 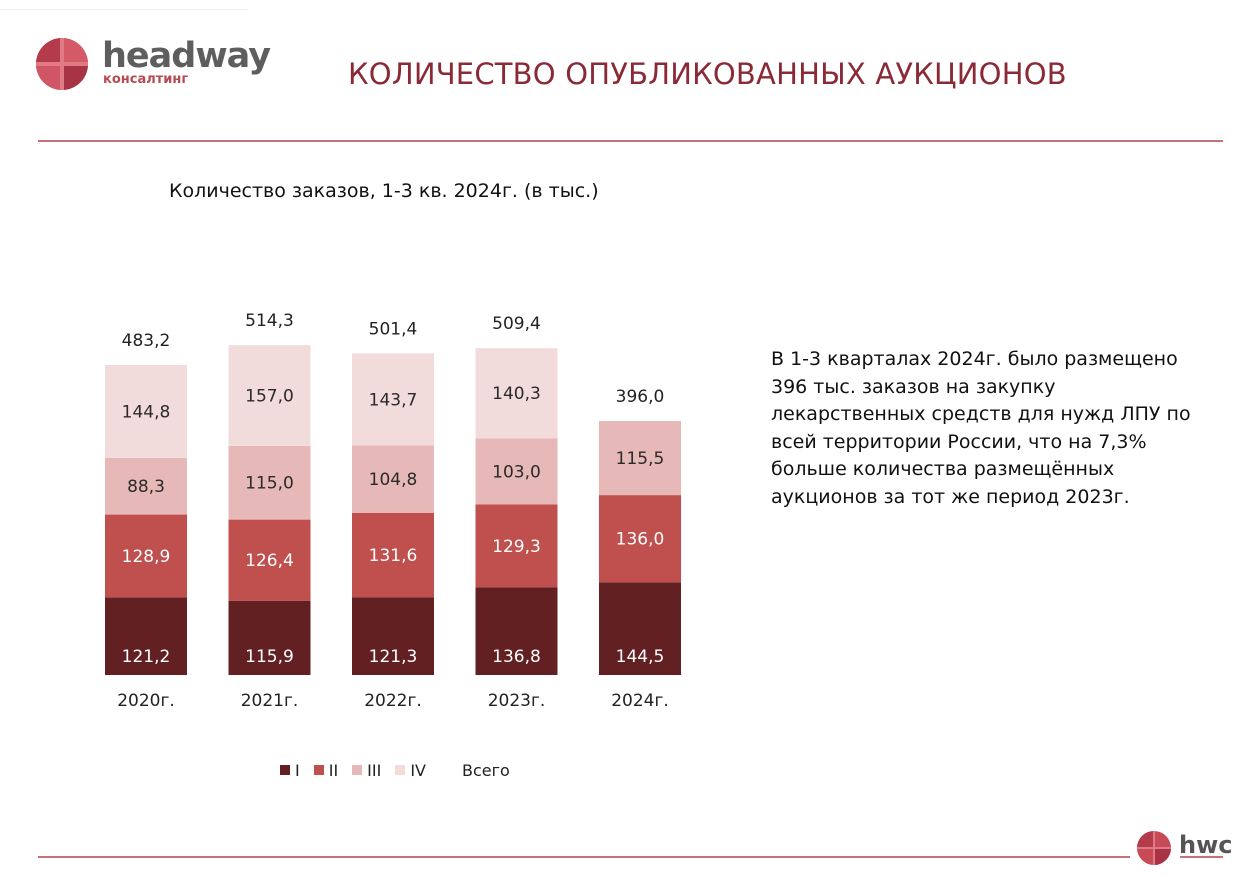 I want to click on legend-item-ii: II, so click(x=326, y=770).